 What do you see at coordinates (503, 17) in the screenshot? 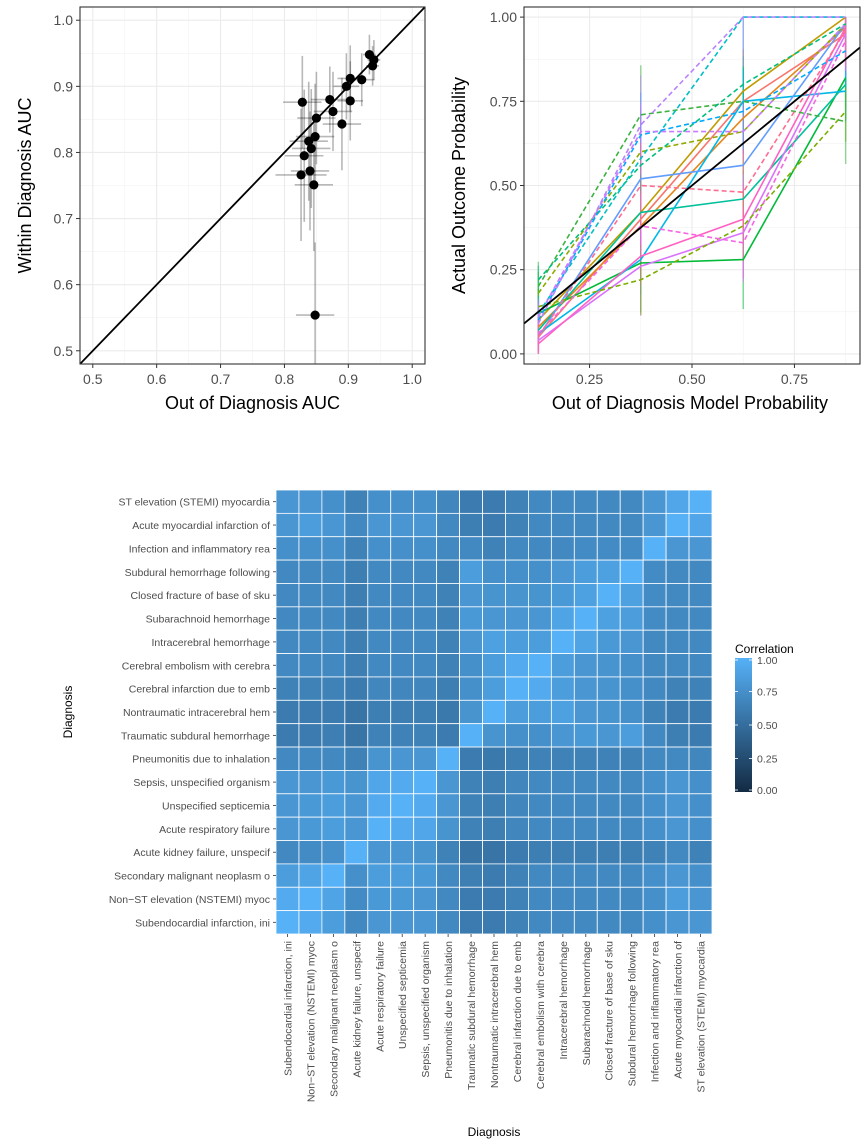
I see `y-tick-label: 1.00` at bounding box center [503, 17].